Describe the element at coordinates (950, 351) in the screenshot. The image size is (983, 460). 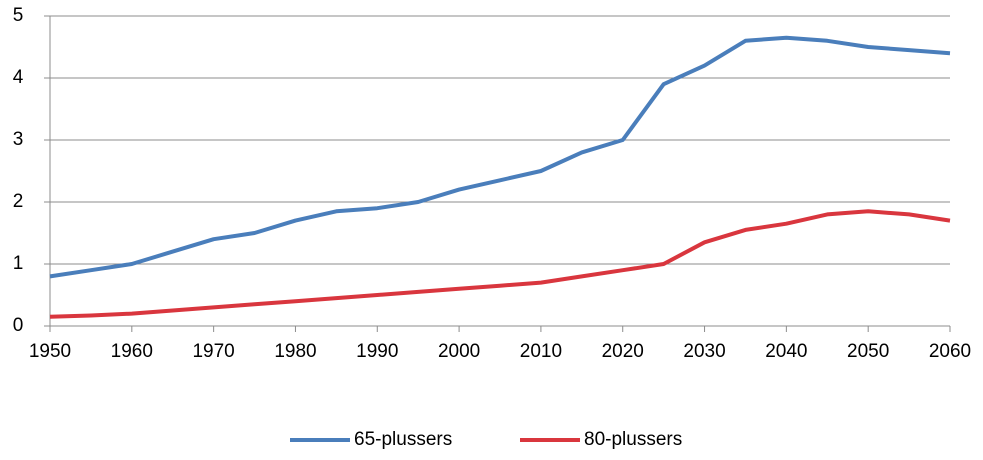
I see `x-tick-label: 2060` at that location.